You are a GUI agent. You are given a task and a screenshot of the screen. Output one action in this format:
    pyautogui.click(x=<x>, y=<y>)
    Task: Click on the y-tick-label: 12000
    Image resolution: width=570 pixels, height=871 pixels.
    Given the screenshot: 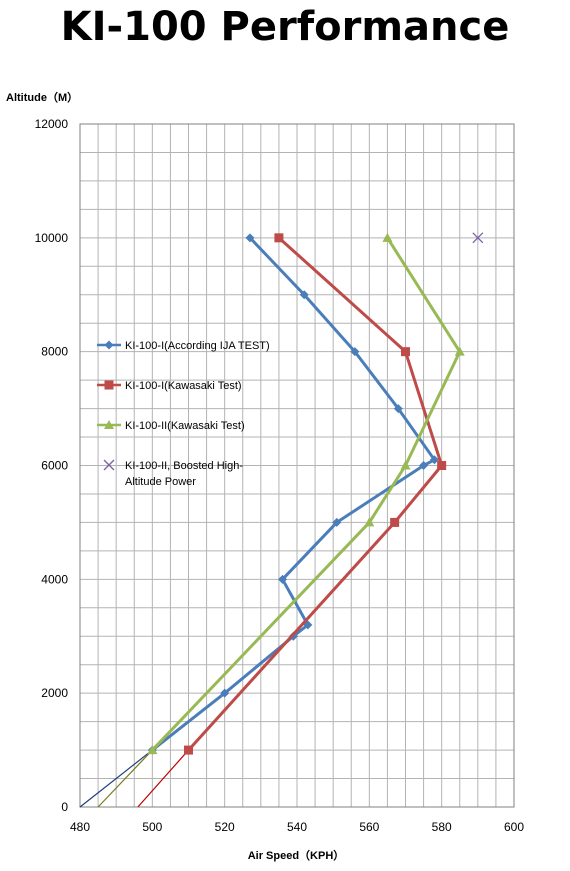 What is the action you would take?
    pyautogui.click(x=52, y=124)
    